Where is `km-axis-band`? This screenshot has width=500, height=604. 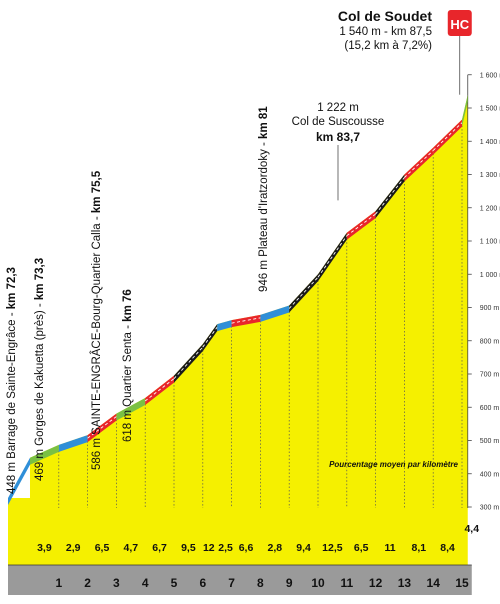 km-axis-band is located at coordinates (240, 580).